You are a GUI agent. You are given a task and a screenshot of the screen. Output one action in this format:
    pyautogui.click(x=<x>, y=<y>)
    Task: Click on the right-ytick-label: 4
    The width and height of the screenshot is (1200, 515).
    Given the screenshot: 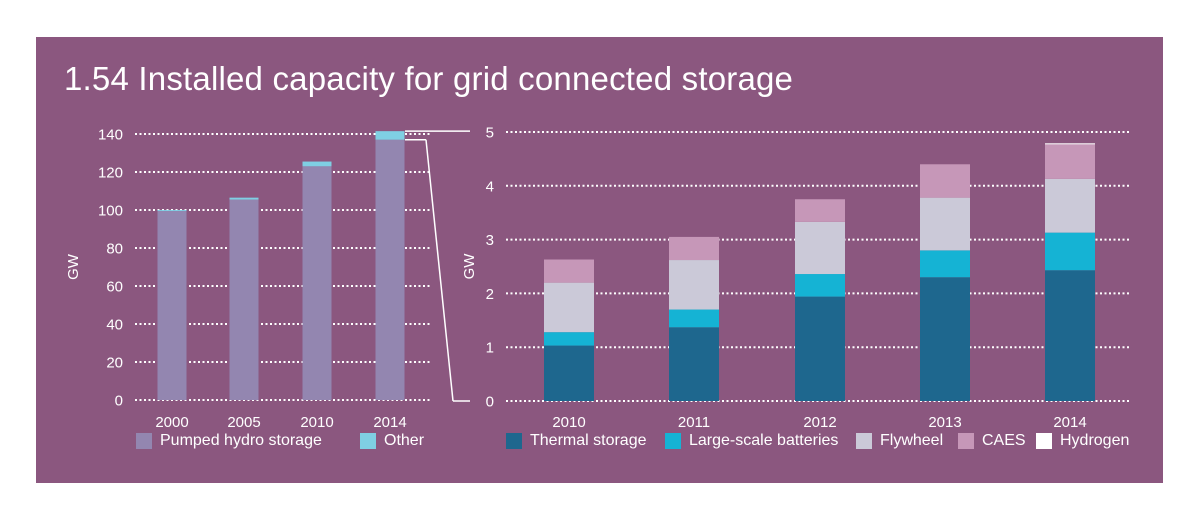 What is the action you would take?
    pyautogui.click(x=490, y=186)
    